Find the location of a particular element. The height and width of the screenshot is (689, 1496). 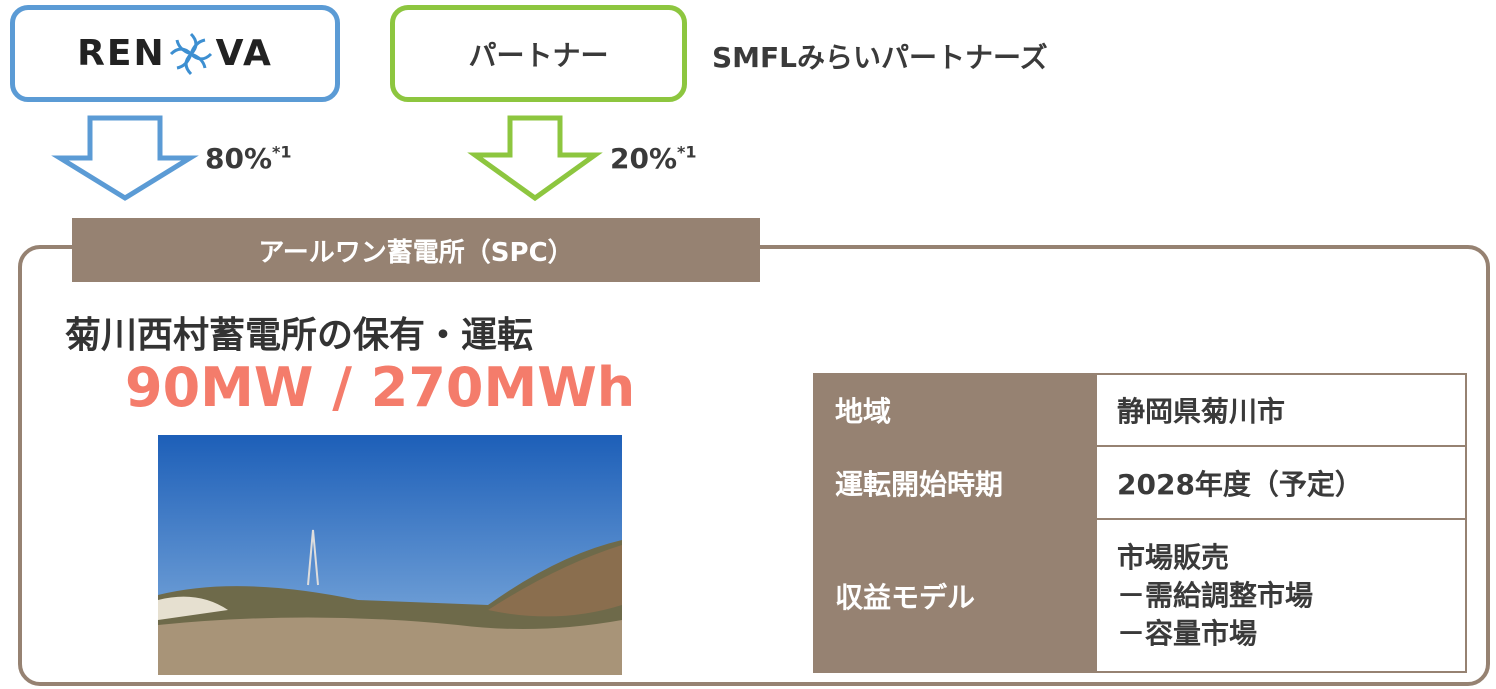

row-label: 運転開始時期 is located at coordinates (955, 482).